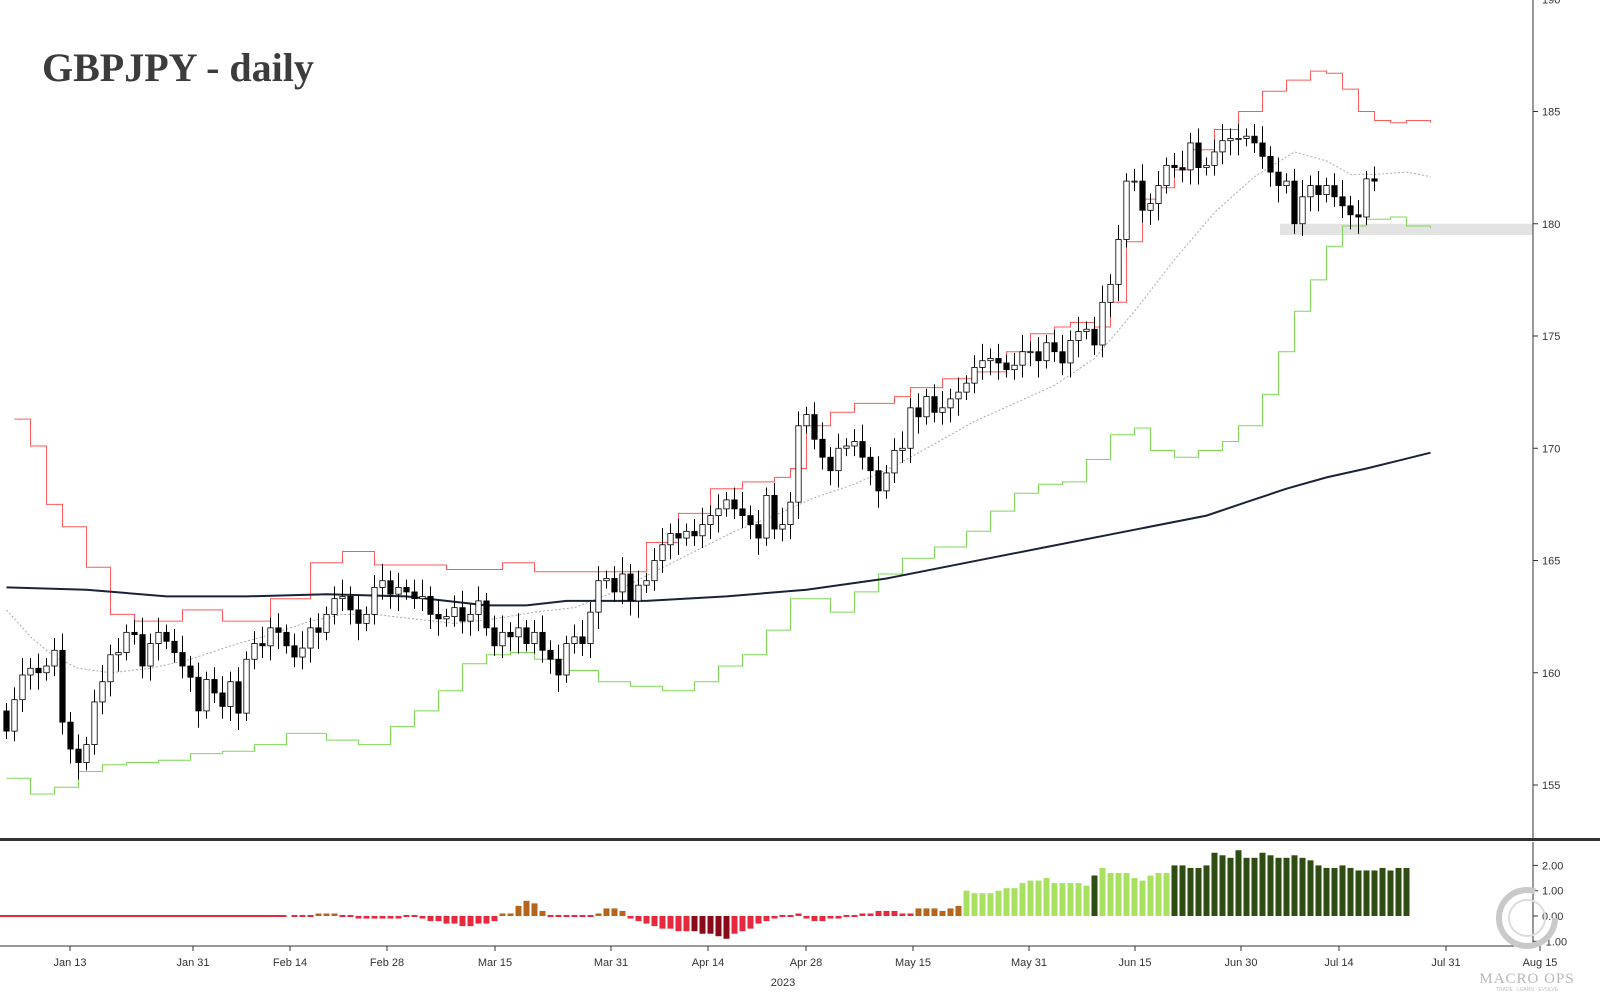 This screenshot has width=1600, height=992. I want to click on x-tick-label: Jun 15, so click(1134, 963).